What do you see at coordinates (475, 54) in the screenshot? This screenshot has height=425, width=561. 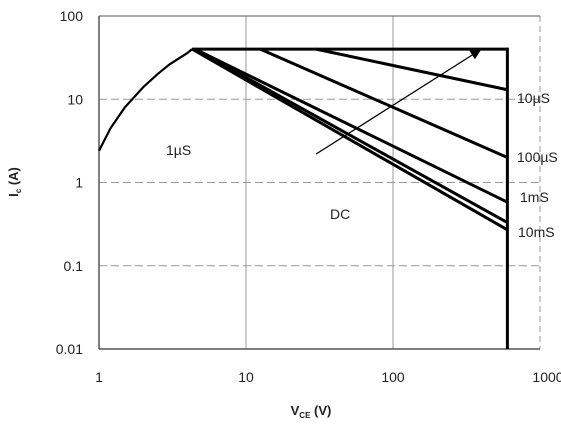 I see `arrow-head-icon` at bounding box center [475, 54].